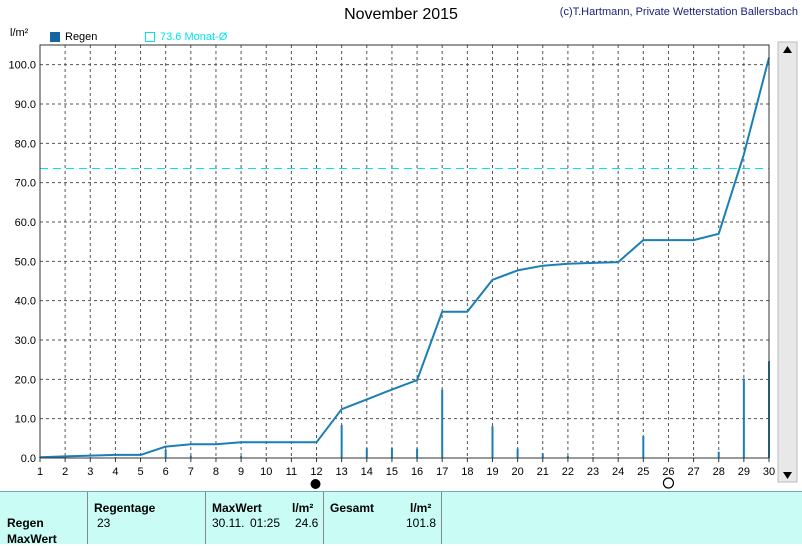  I want to click on legend-swatch-monthly, so click(150, 37).